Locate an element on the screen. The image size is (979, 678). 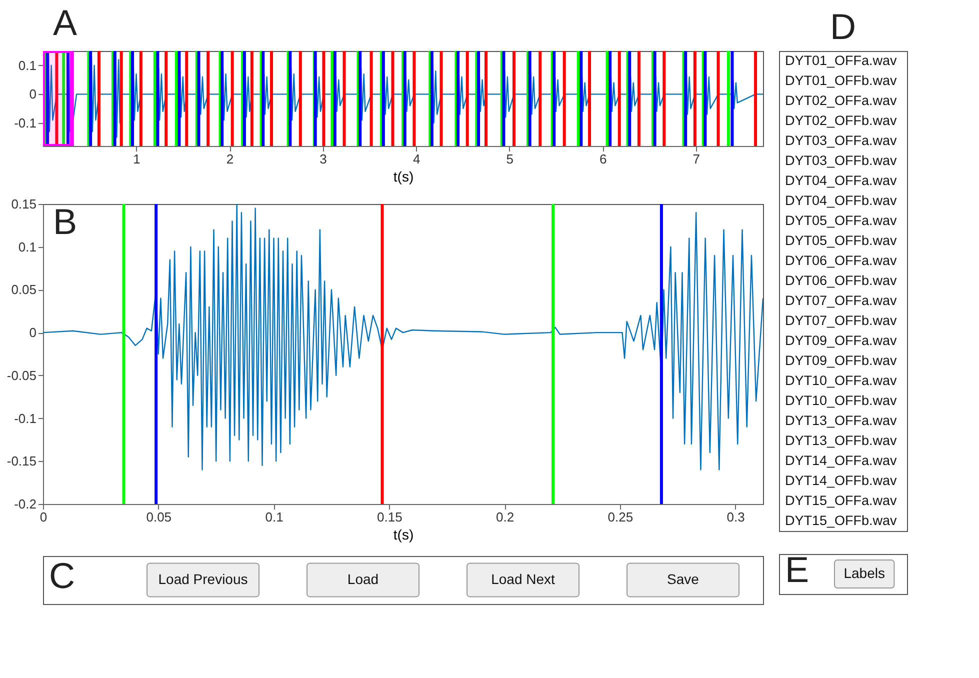
y-tick-label: -0.2 is located at coordinates (25, 504).